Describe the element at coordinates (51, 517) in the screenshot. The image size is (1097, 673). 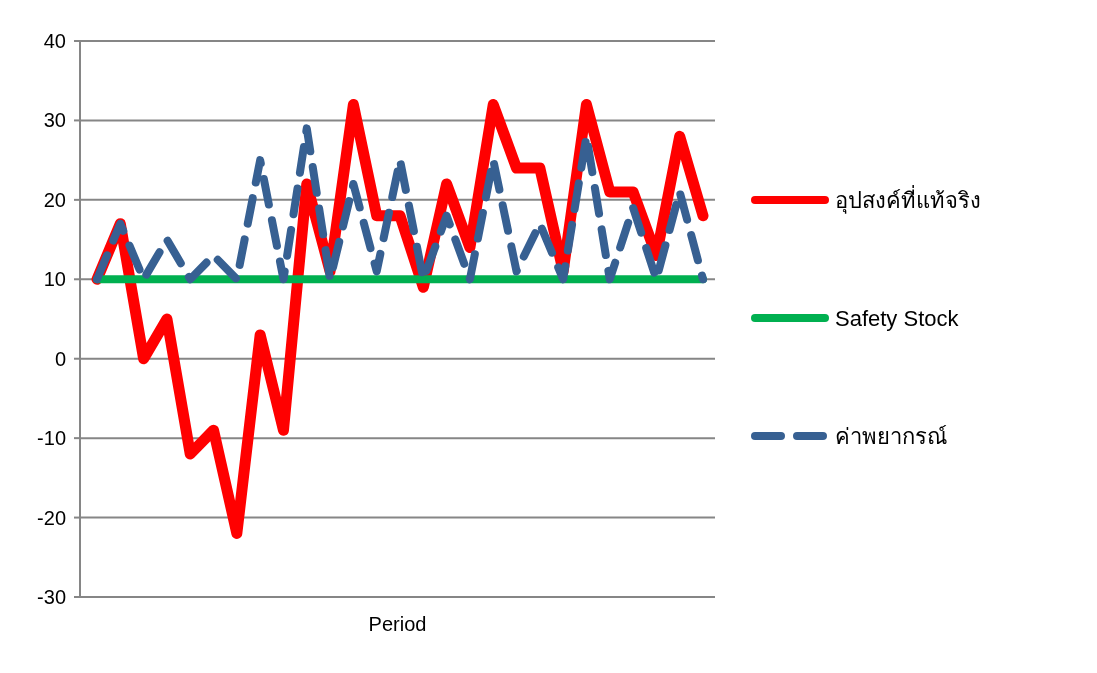
I see `y-tick-label: -20` at that location.